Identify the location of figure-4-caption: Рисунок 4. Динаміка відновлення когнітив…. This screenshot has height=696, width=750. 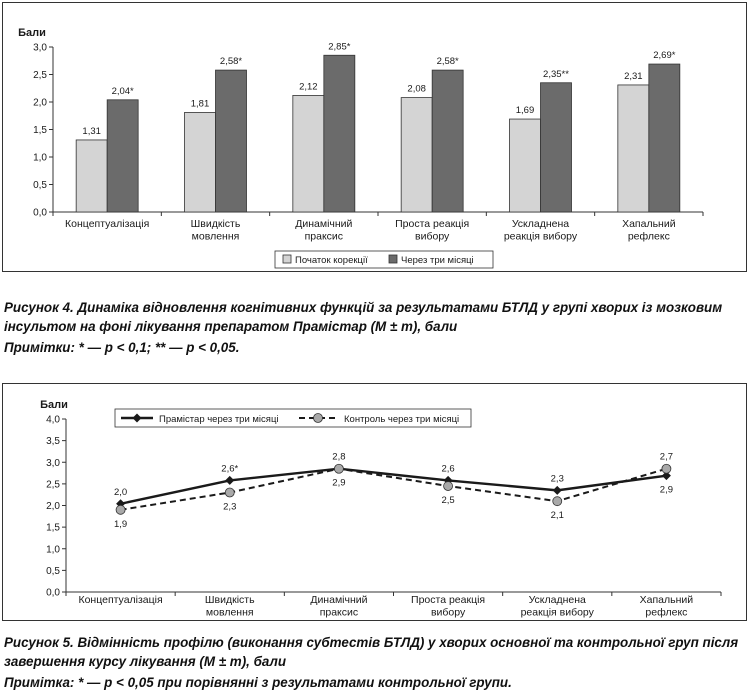
(363, 317).